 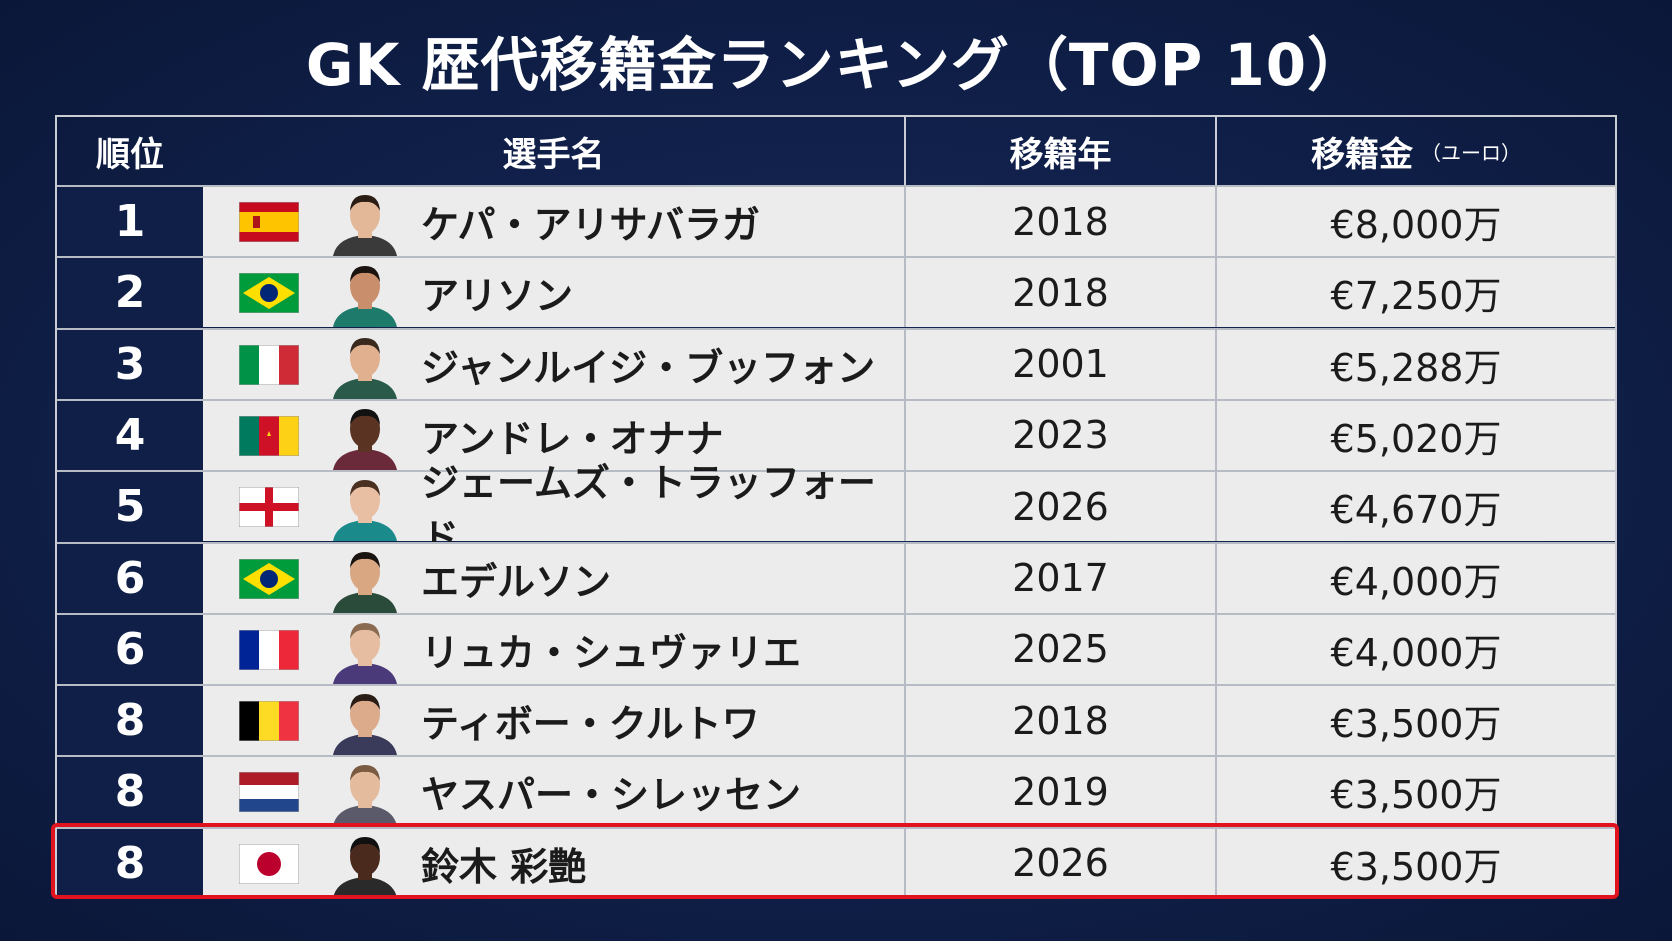 What do you see at coordinates (1061, 578) in the screenshot?
I see `transfer-year: 2017` at bounding box center [1061, 578].